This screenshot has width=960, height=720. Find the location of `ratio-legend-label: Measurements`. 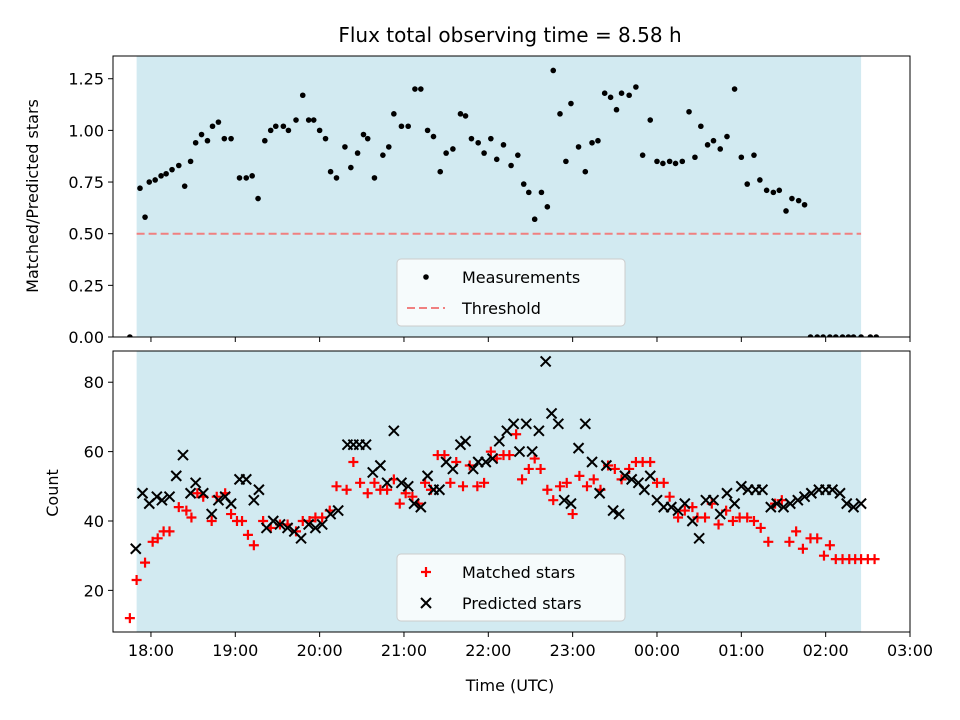

ratio-legend-label: Measurements is located at coordinates (521, 277).